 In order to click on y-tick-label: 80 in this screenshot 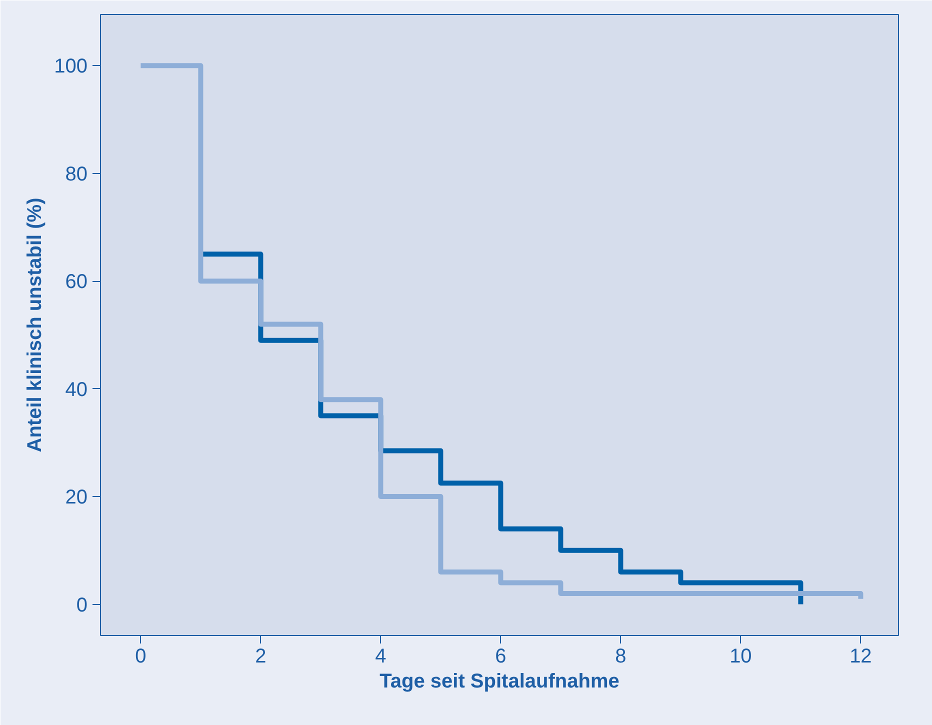, I will do `click(76, 174)`.